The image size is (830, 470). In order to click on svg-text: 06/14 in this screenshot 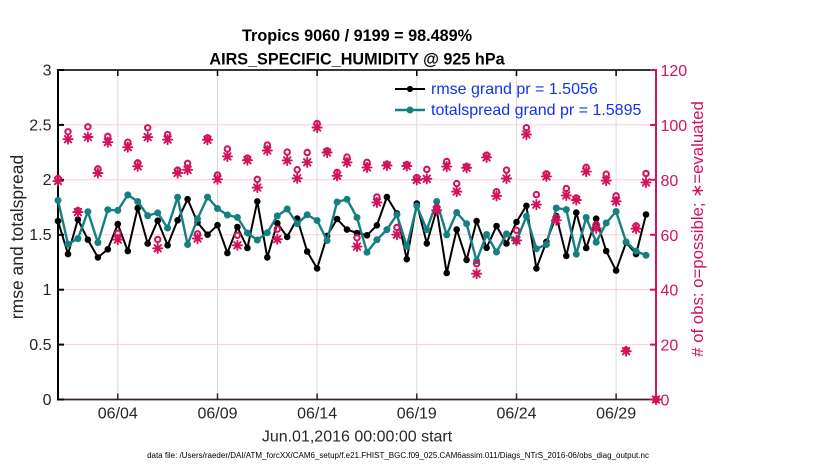, I will do `click(317, 413)`.